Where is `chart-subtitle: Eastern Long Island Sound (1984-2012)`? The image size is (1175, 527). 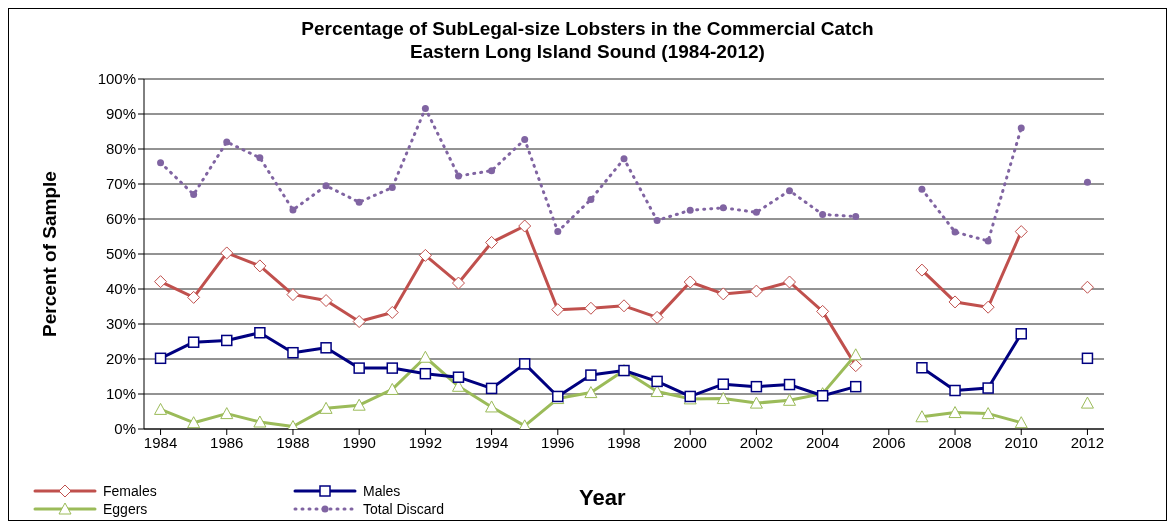 chart-subtitle: Eastern Long Island Sound (1984-2012) is located at coordinates (587, 51).